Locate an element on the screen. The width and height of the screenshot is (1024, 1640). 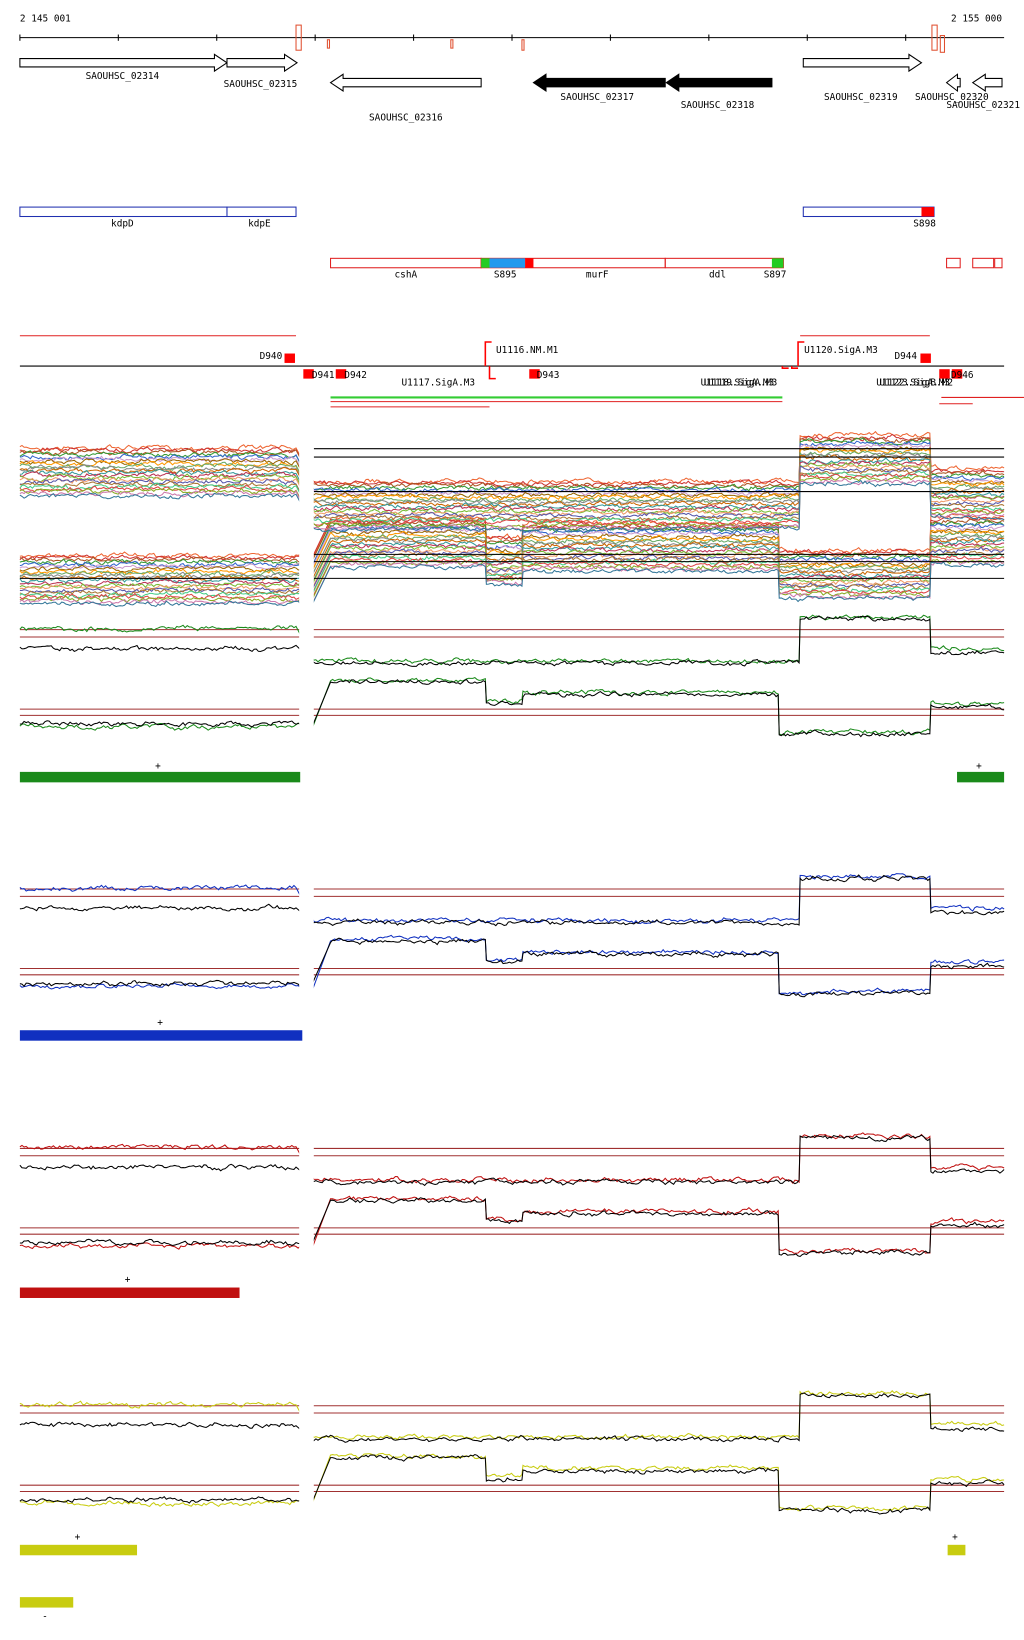
promoter-label: D946 is located at coordinates (962, 375).